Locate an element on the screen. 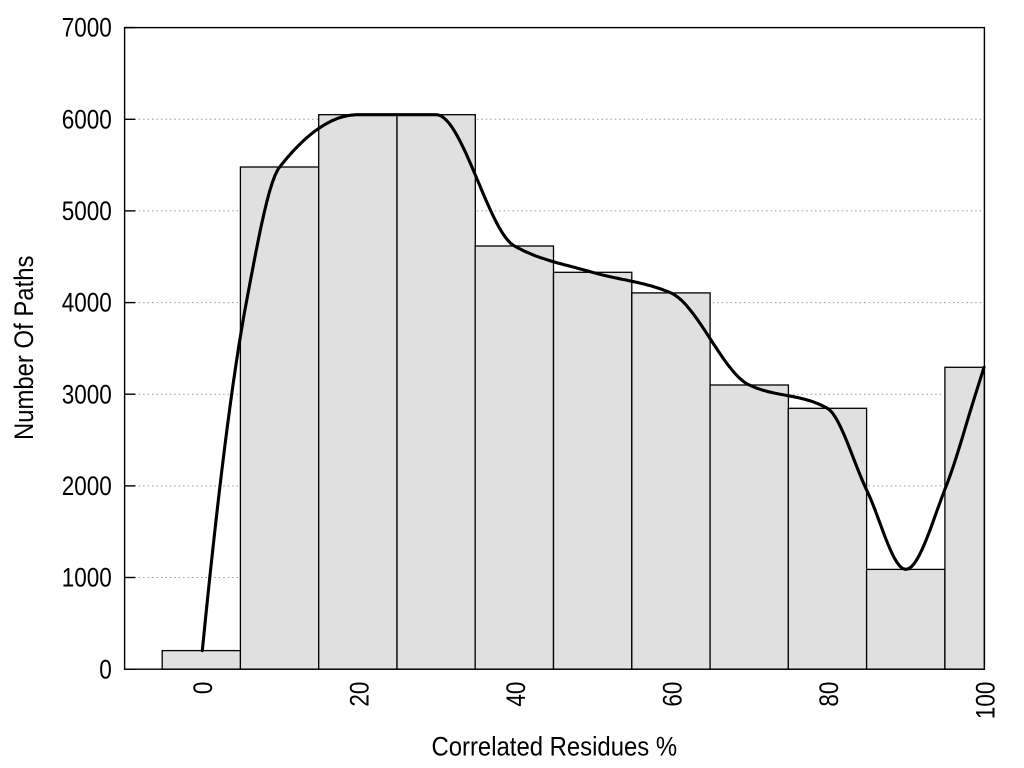 The height and width of the screenshot is (768, 1024). svg-text: 1000 is located at coordinates (87, 578).